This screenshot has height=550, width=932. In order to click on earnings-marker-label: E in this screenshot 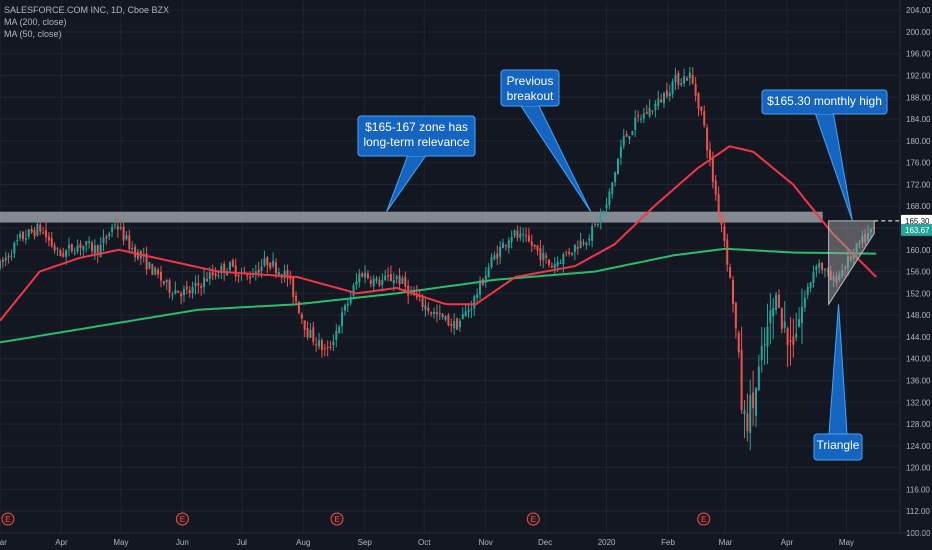, I will do `click(703, 519)`.